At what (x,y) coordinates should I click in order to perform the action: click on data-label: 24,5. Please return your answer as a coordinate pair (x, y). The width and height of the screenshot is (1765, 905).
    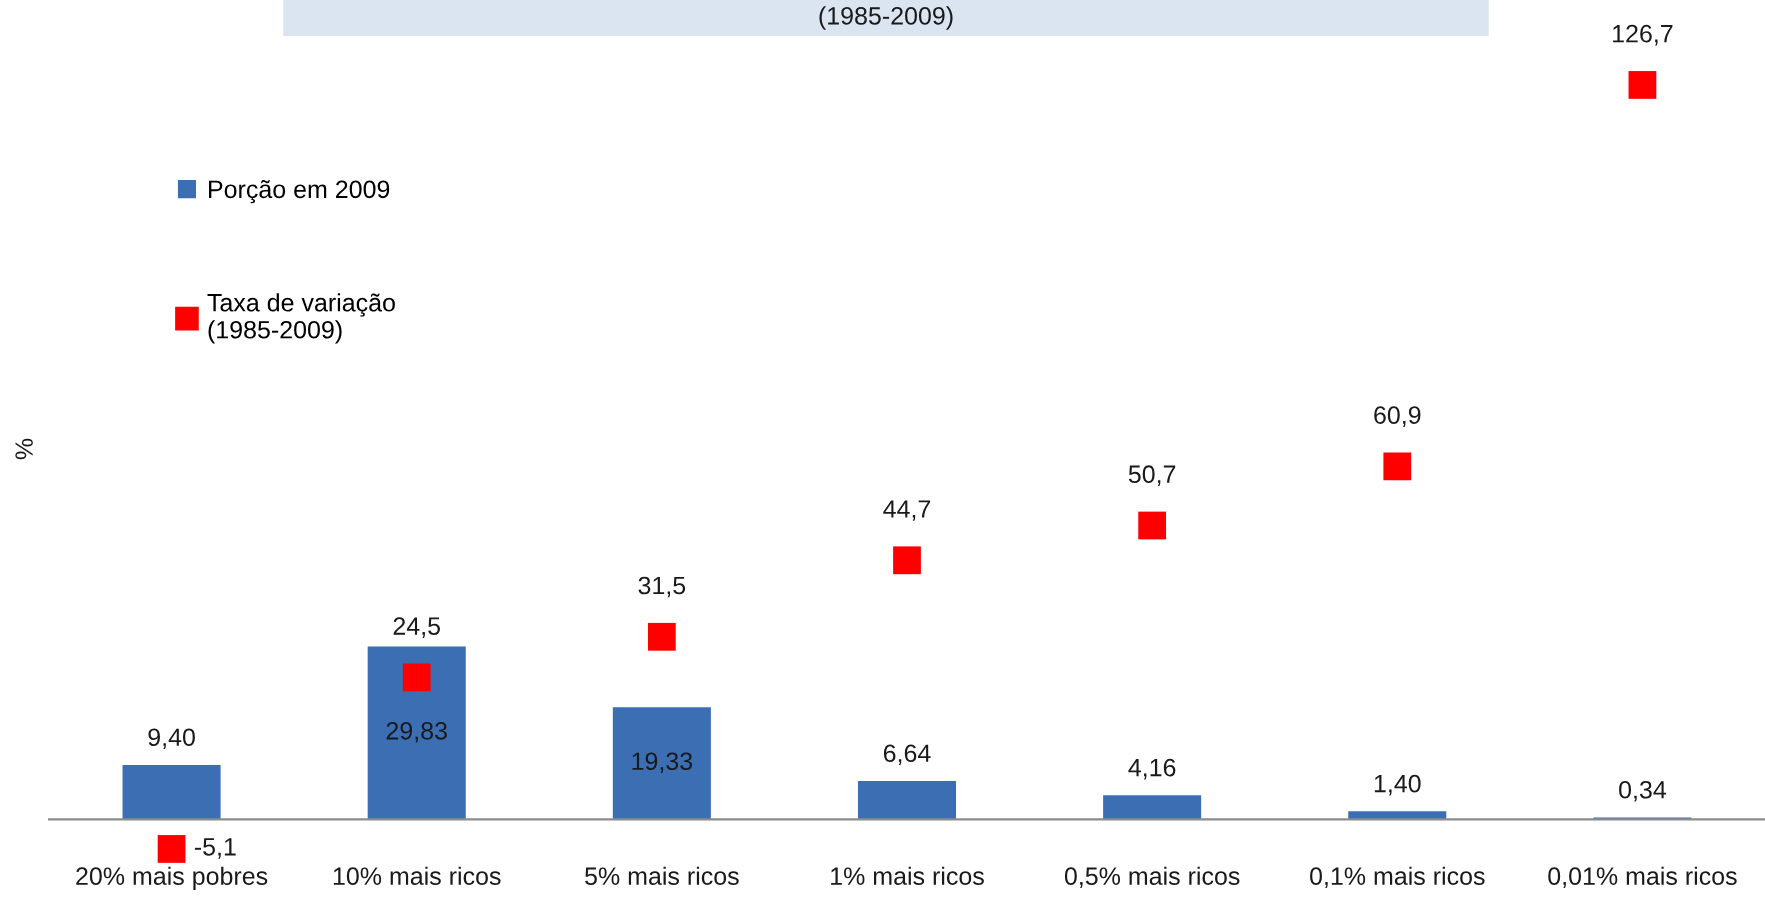
    Looking at the image, I should click on (416, 627).